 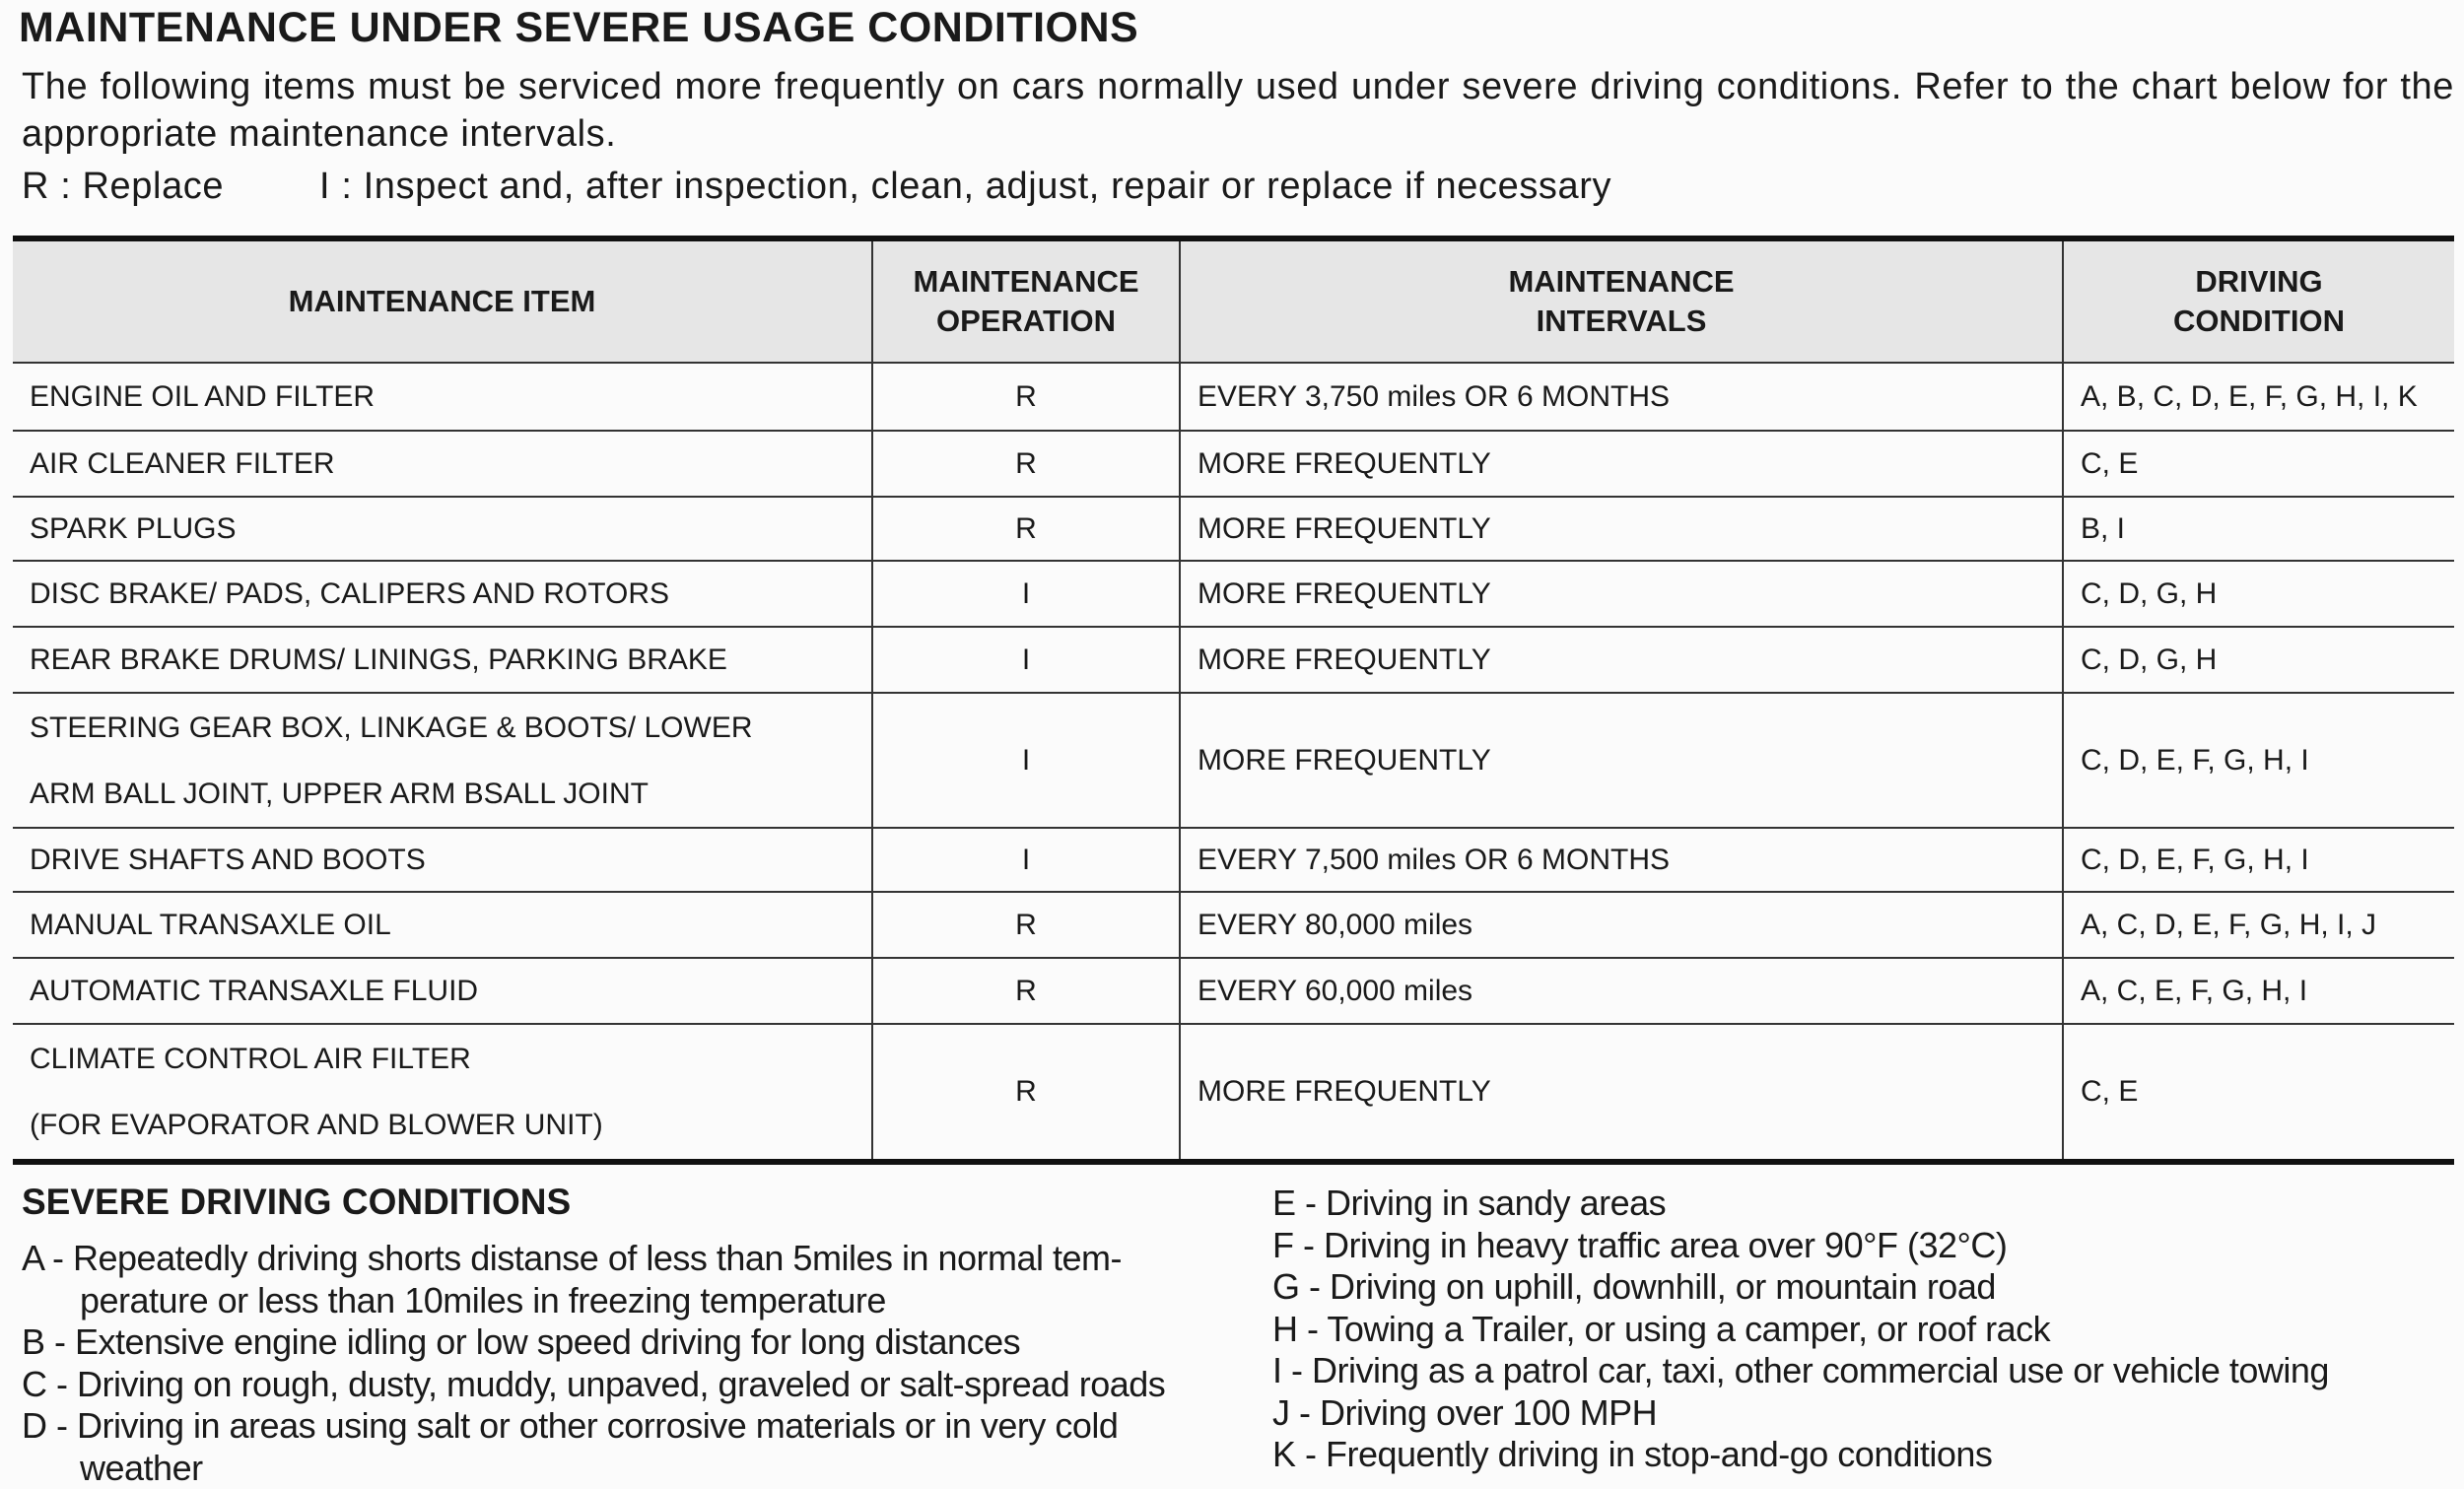 I want to click on cell-line: DISC BRAKE/ PADS, CALIPERS AND ROTORS, so click(x=450, y=594).